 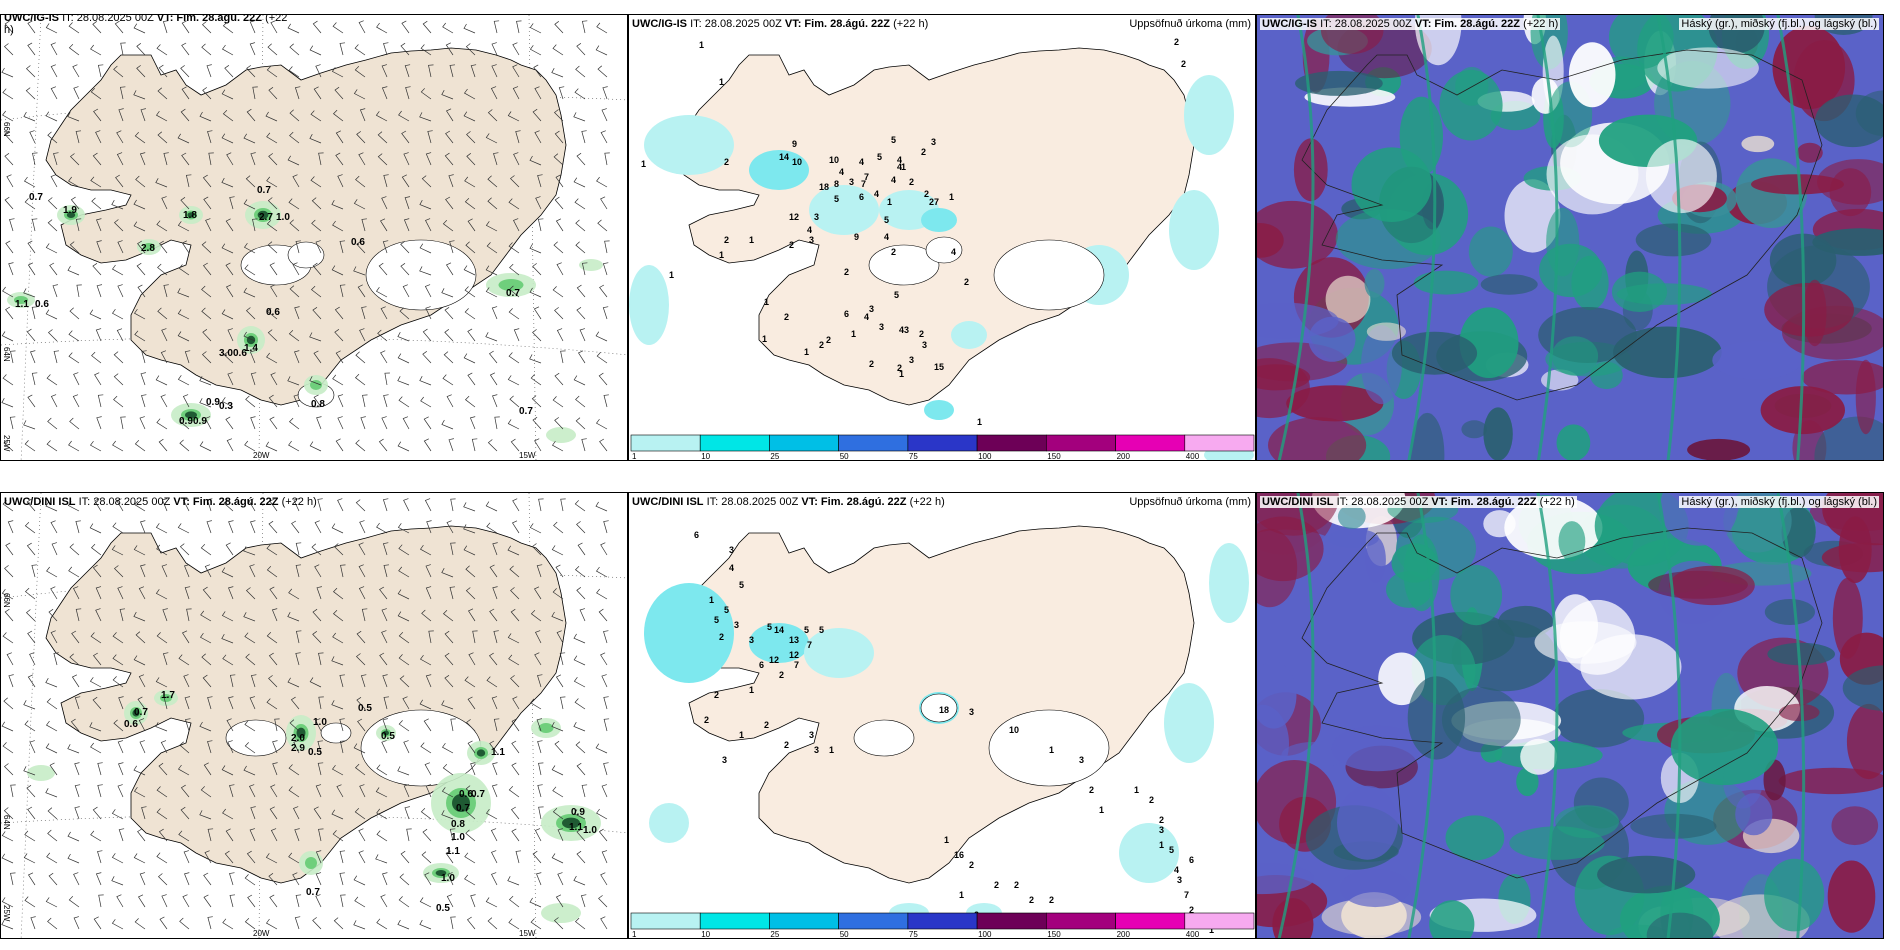 What do you see at coordinates (306, 704) in the screenshot?
I see `iceland-landmass` at bounding box center [306, 704].